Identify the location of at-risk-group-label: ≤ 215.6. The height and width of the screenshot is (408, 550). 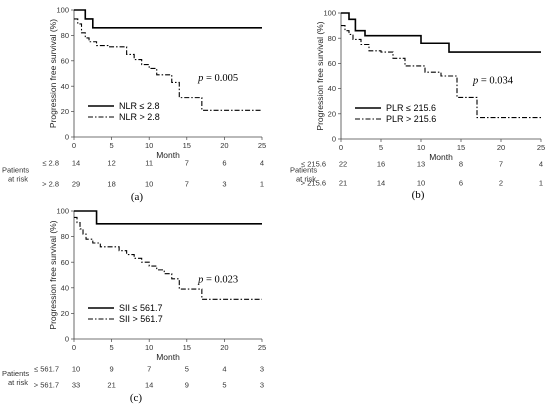
(313, 164).